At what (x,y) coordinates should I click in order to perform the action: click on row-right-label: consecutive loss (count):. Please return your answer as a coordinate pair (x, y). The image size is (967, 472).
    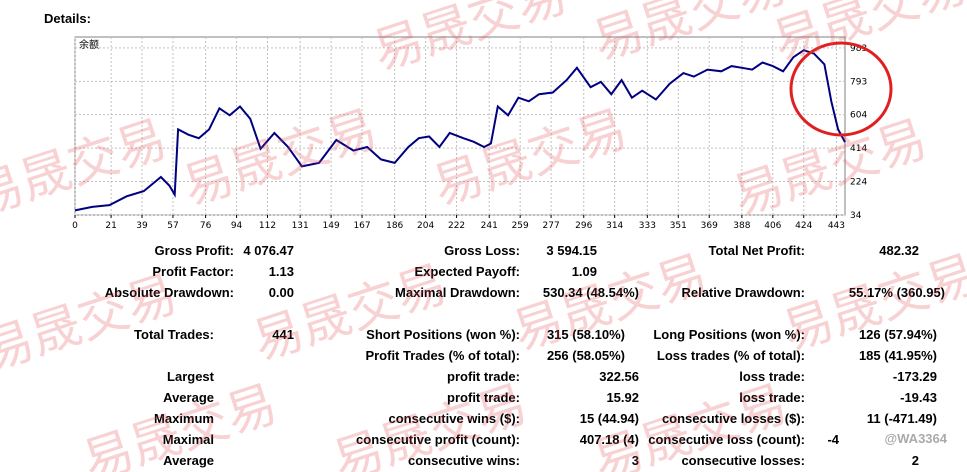
    Looking at the image, I should click on (726, 439).